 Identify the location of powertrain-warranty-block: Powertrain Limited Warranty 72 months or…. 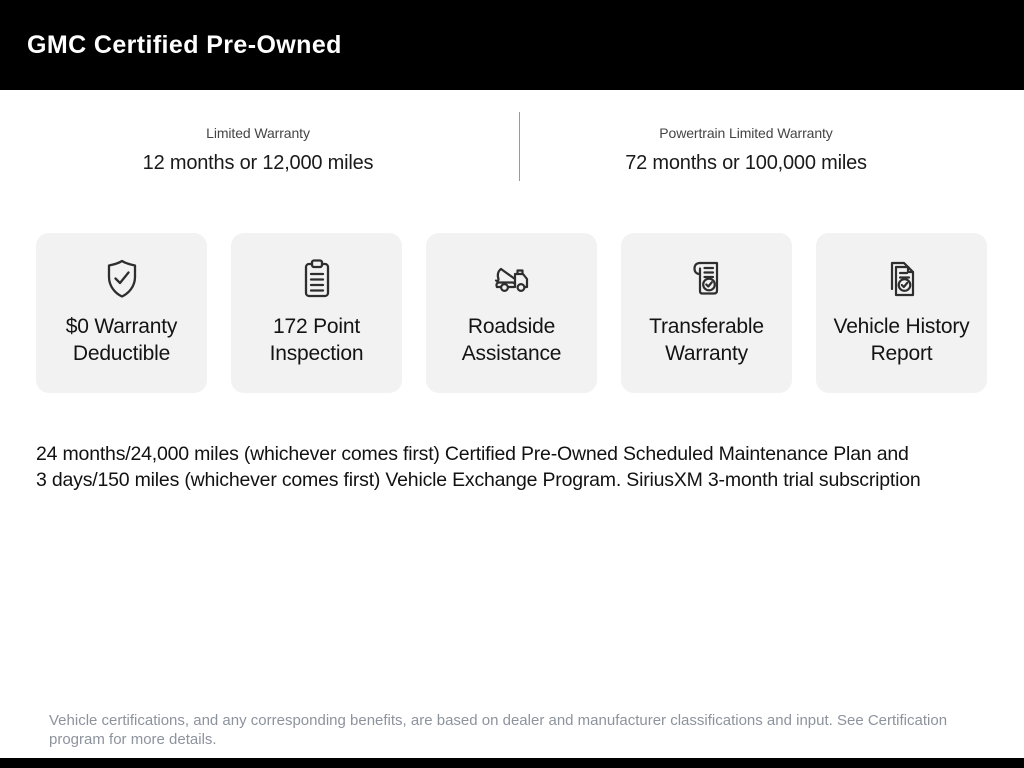
(763, 145).